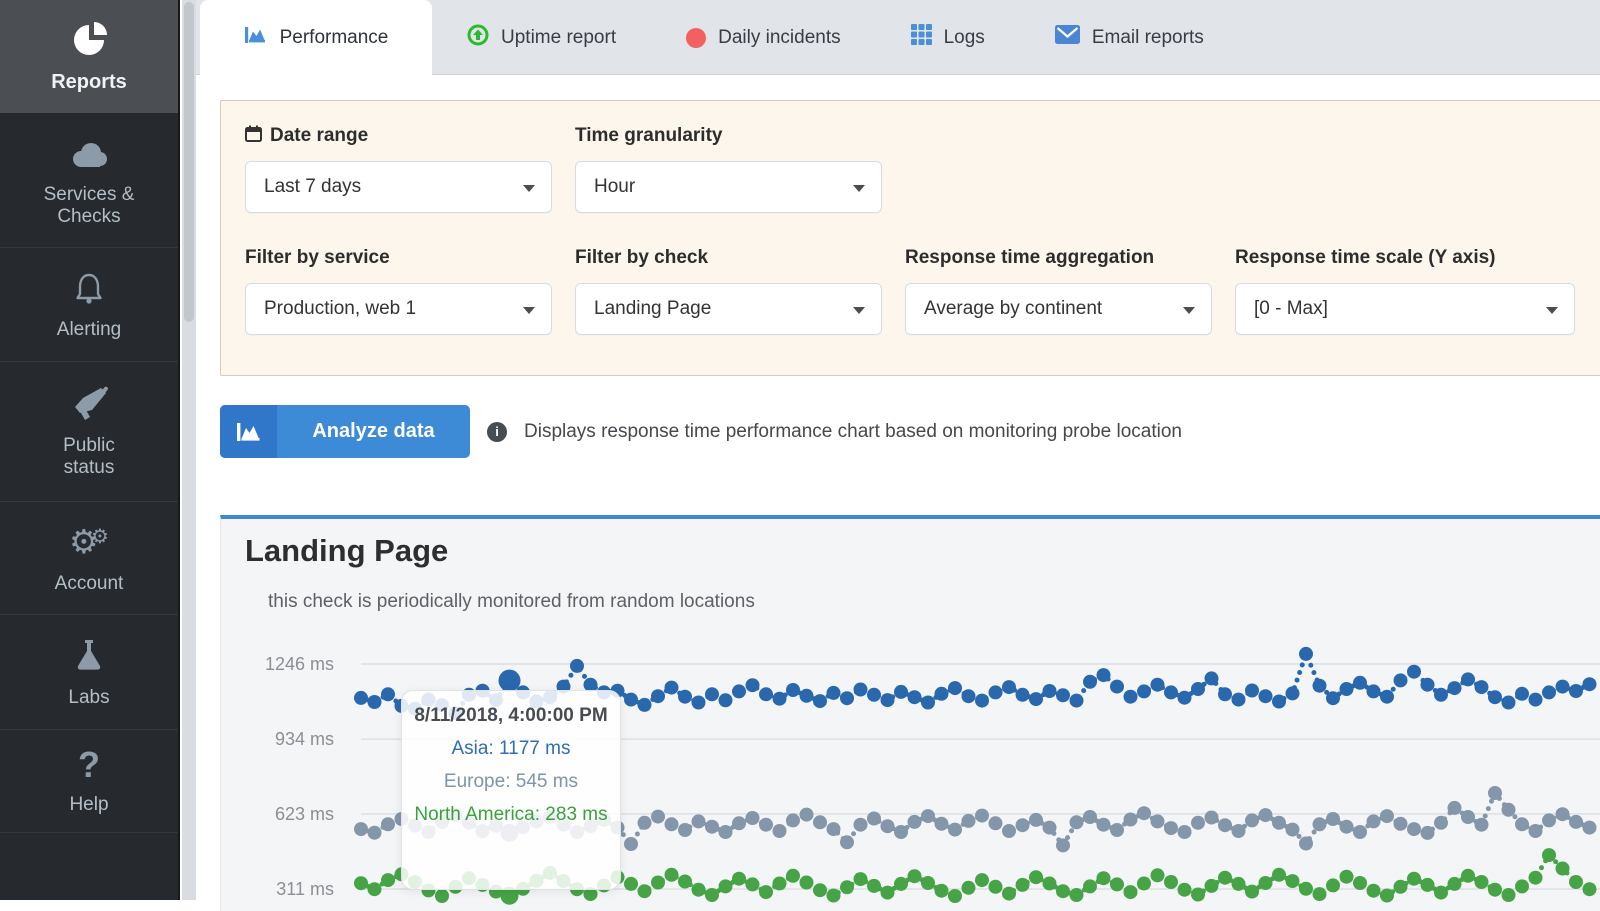  What do you see at coordinates (1405, 309) in the screenshot?
I see `scale-select: [0 - Max]` at bounding box center [1405, 309].